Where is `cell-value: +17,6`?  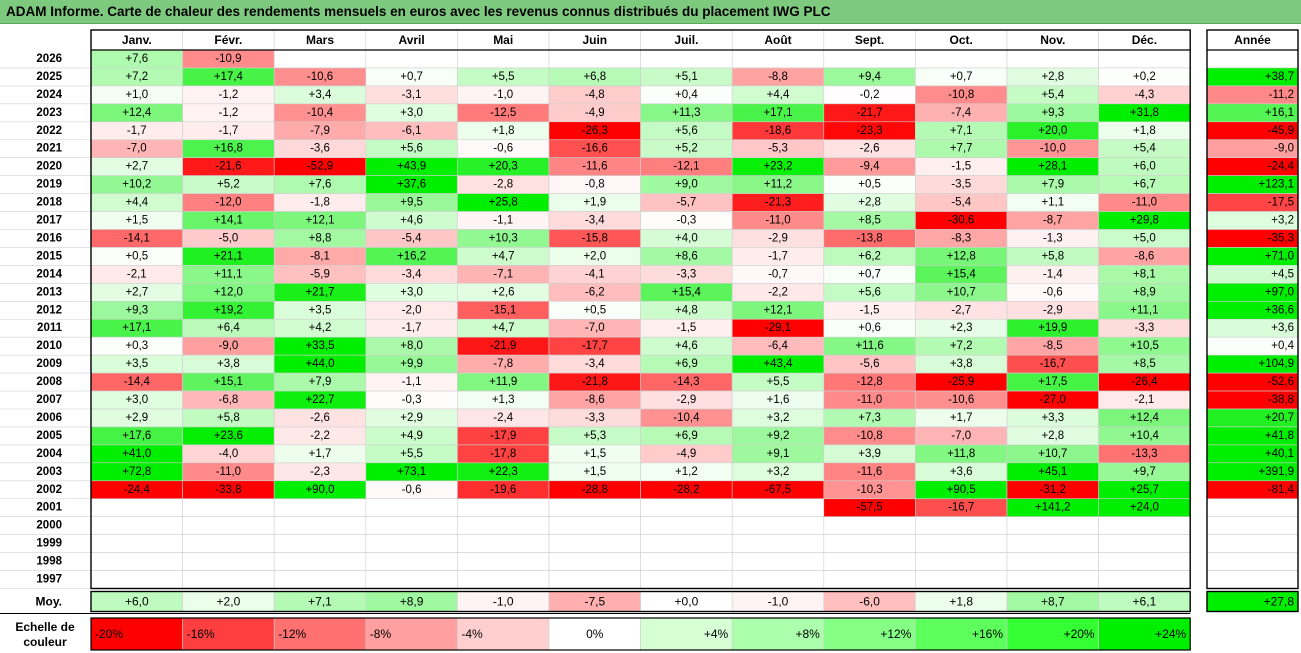 cell-value: +17,6 is located at coordinates (136, 436).